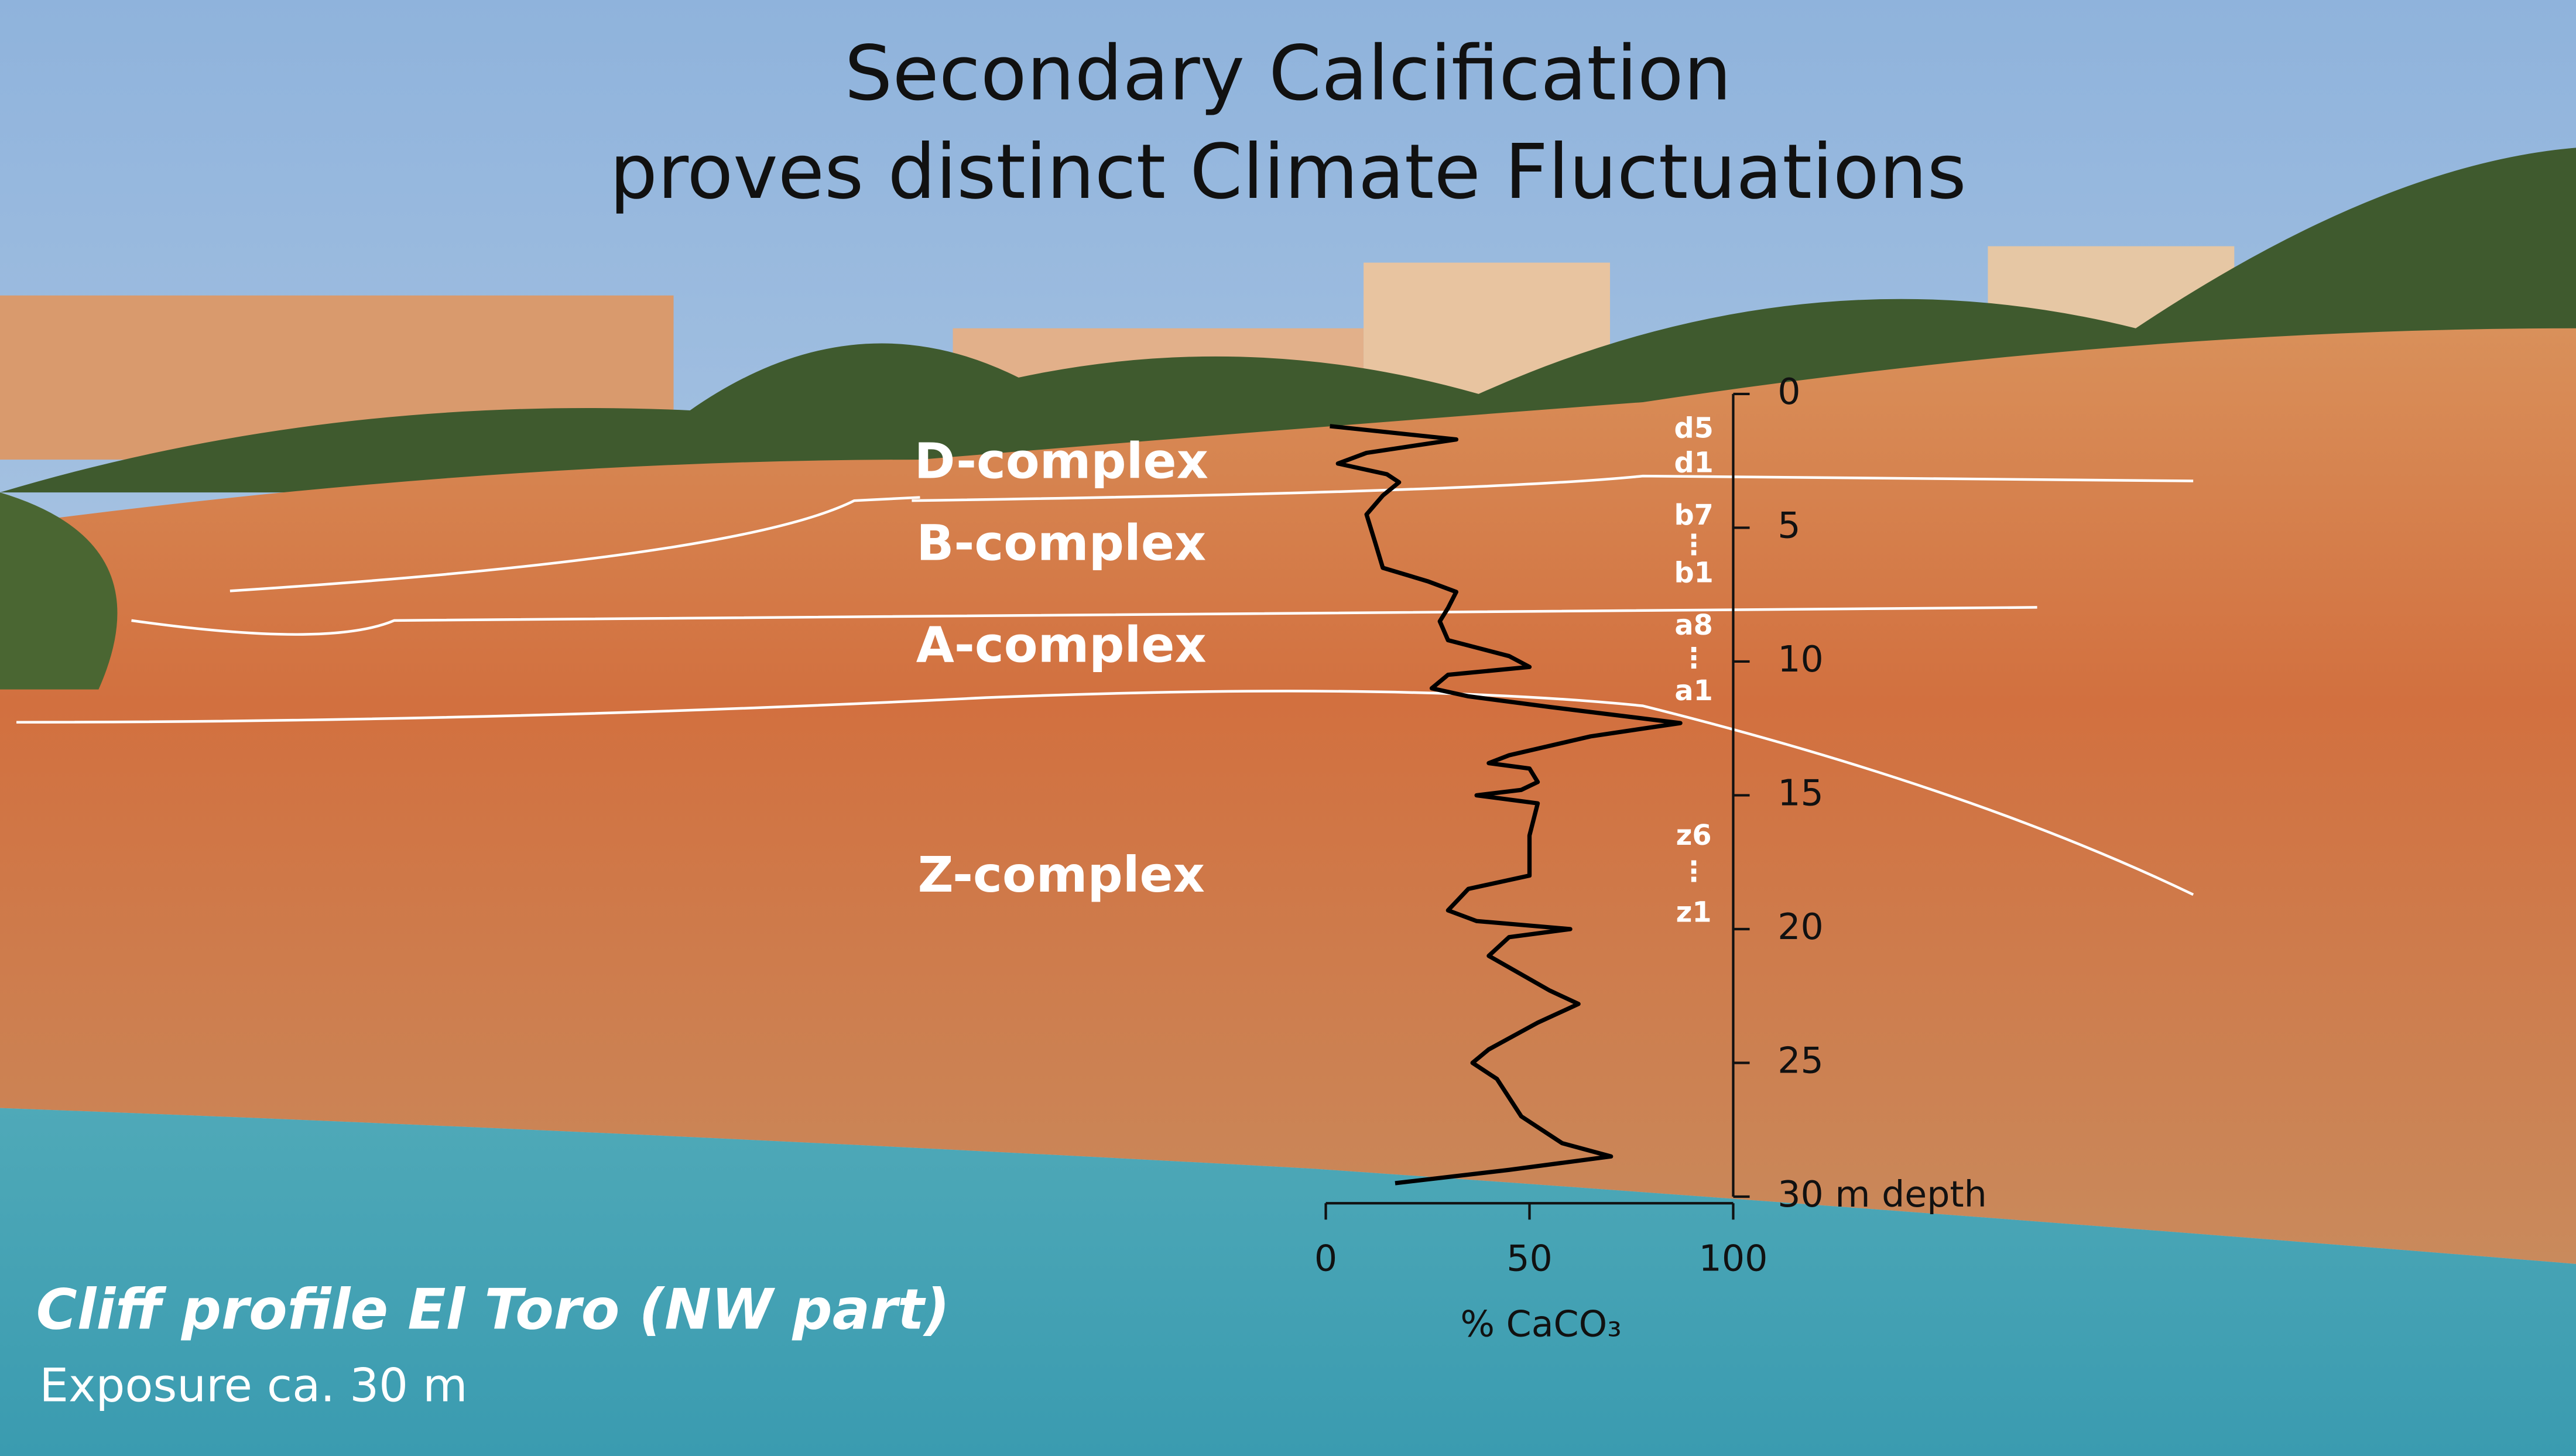  What do you see at coordinates (1694, 913) in the screenshot?
I see `unit-label: z1` at bounding box center [1694, 913].